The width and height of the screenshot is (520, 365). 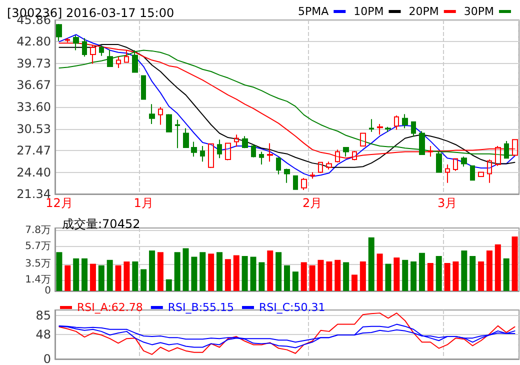 What do you see at coordinates (33, 129) in the screenshot?
I see `y-tick-label: 30.53` at bounding box center [33, 129].